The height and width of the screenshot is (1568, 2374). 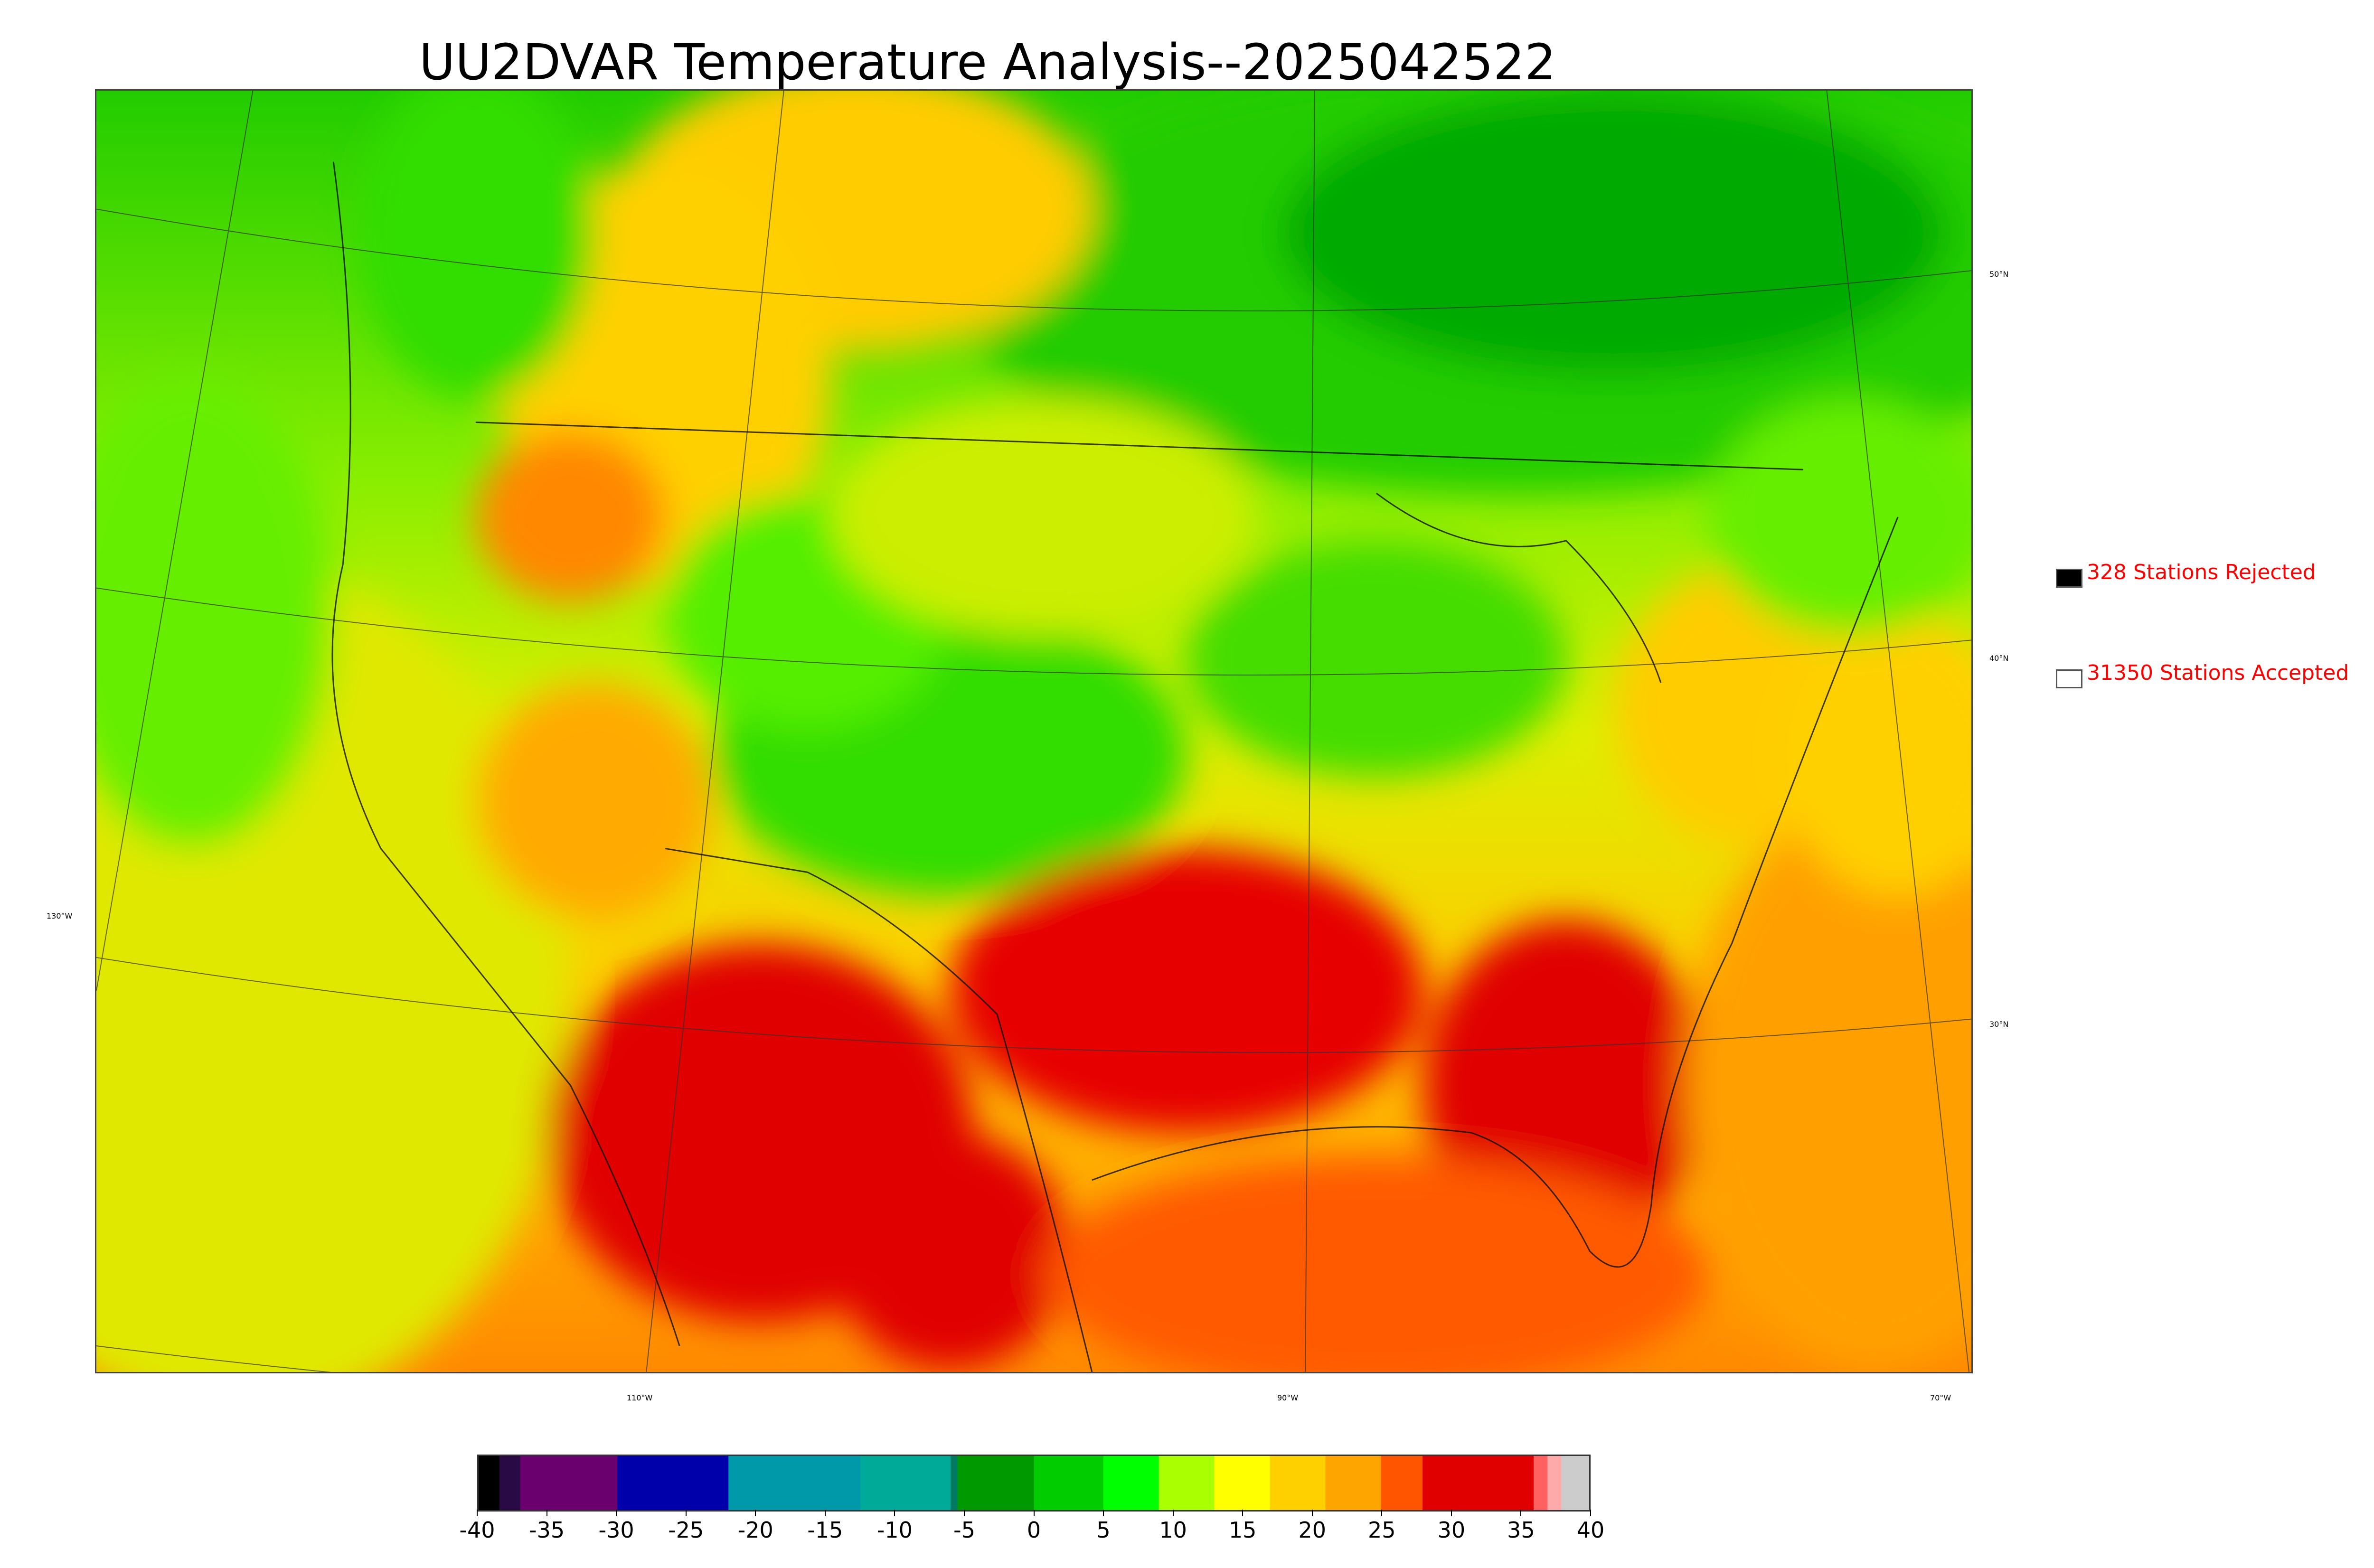 What do you see at coordinates (1590, 1530) in the screenshot?
I see `colorbar-tick-label: 40` at bounding box center [1590, 1530].